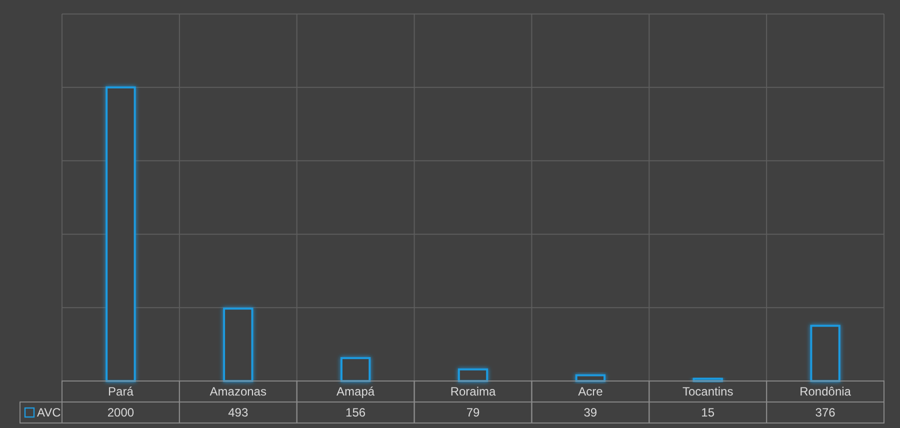 This screenshot has height=428, width=900. What do you see at coordinates (825, 413) in the screenshot?
I see `data-label: 376` at bounding box center [825, 413].